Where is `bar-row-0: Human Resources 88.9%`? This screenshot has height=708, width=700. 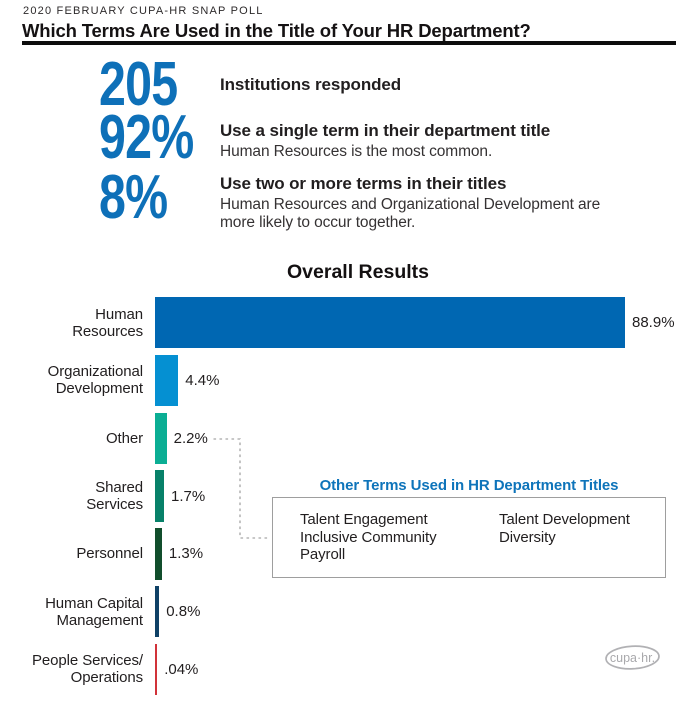
bar-row-0: Human Resources 88.9% is located at coordinates (350, 323).